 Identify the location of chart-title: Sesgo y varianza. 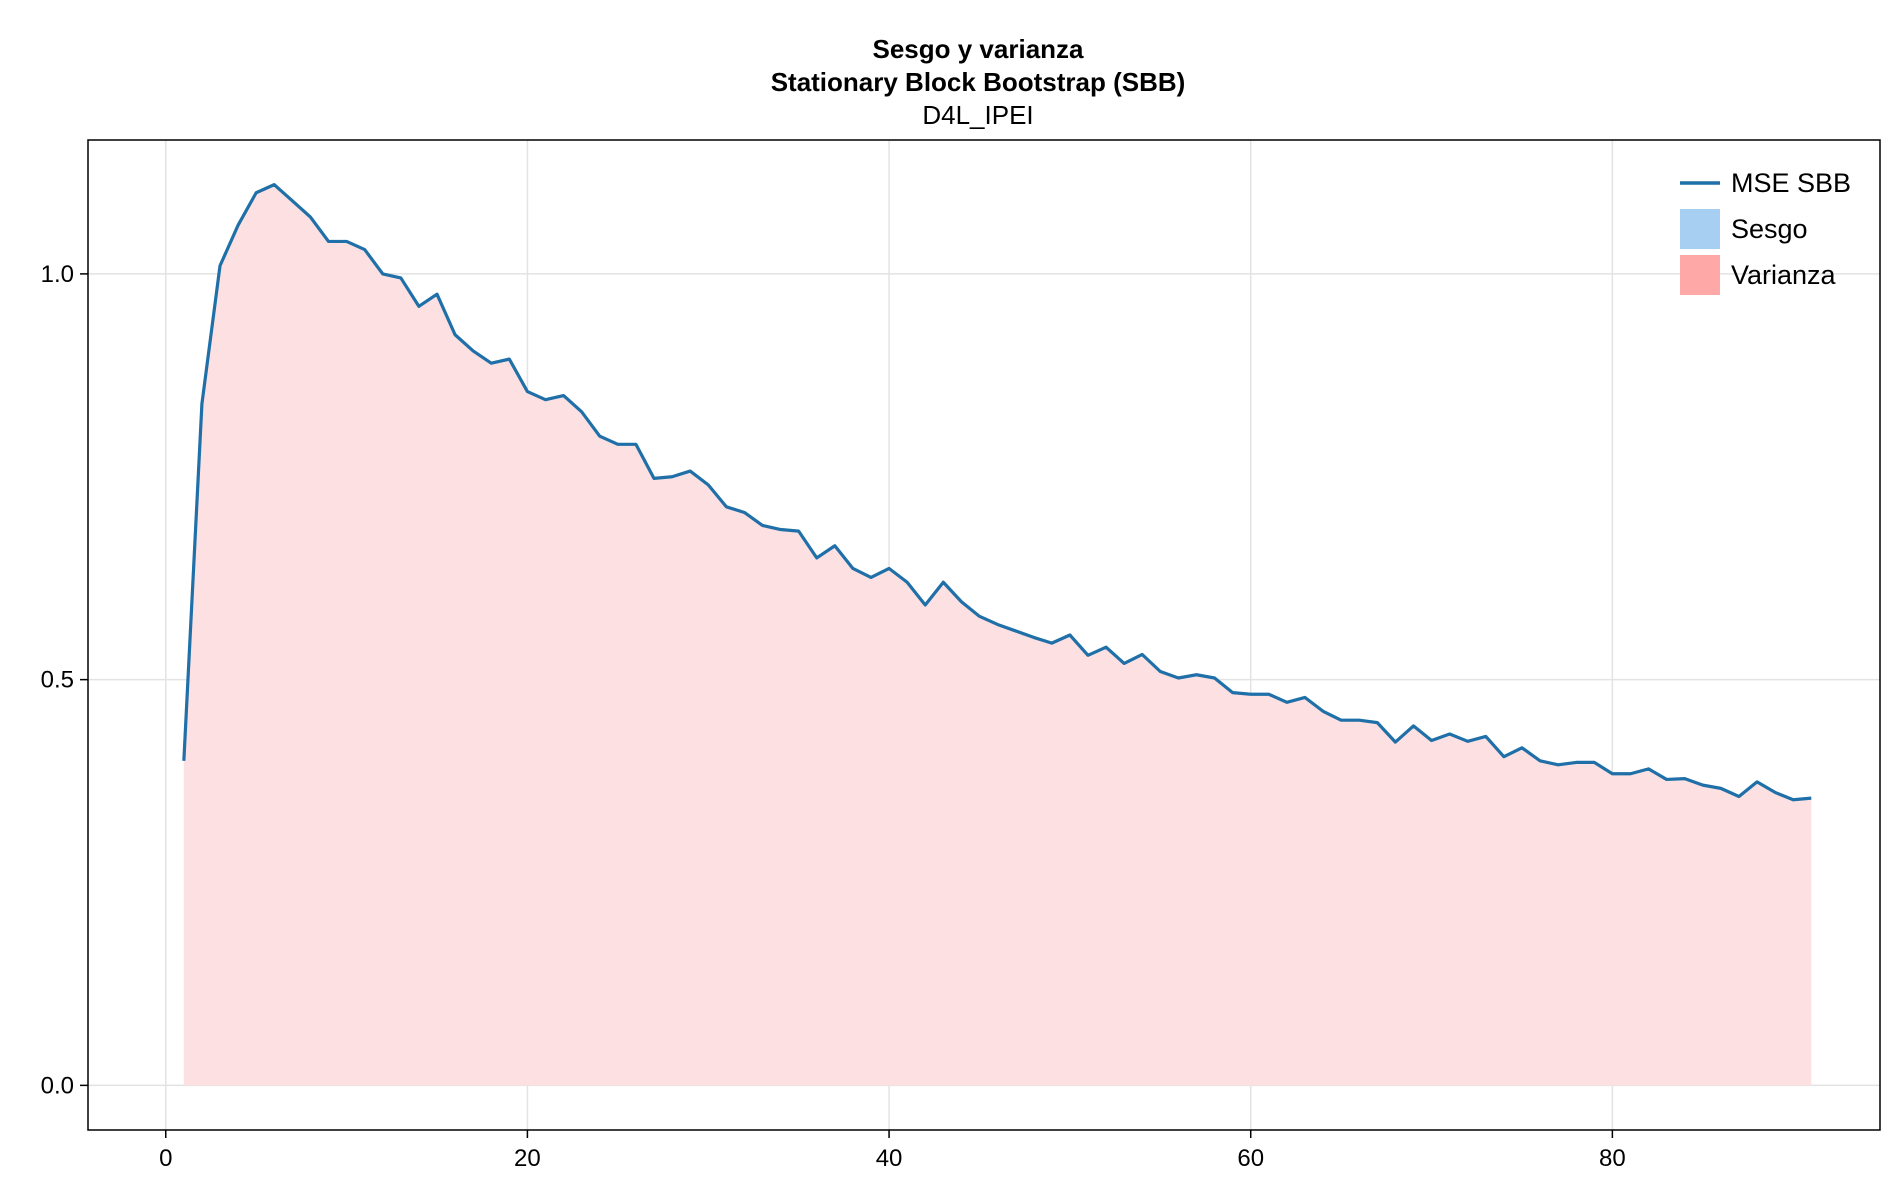
(979, 49).